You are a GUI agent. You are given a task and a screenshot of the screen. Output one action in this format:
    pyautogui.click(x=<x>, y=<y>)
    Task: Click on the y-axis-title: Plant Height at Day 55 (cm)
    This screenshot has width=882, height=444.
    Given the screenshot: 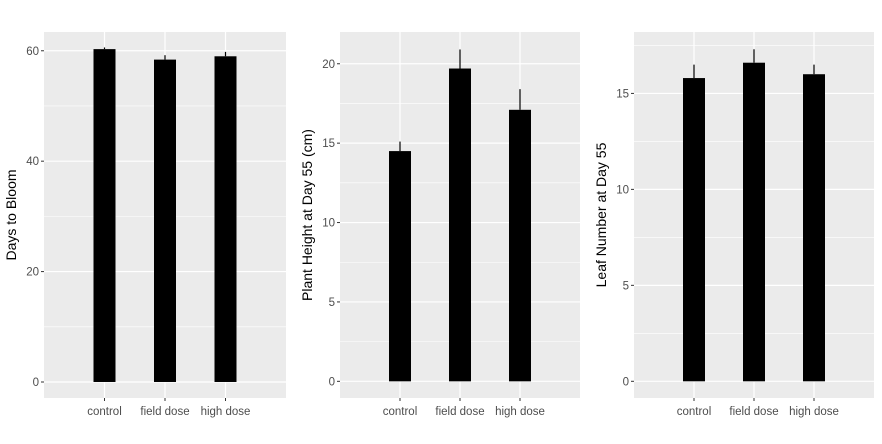 What is the action you would take?
    pyautogui.click(x=307, y=215)
    